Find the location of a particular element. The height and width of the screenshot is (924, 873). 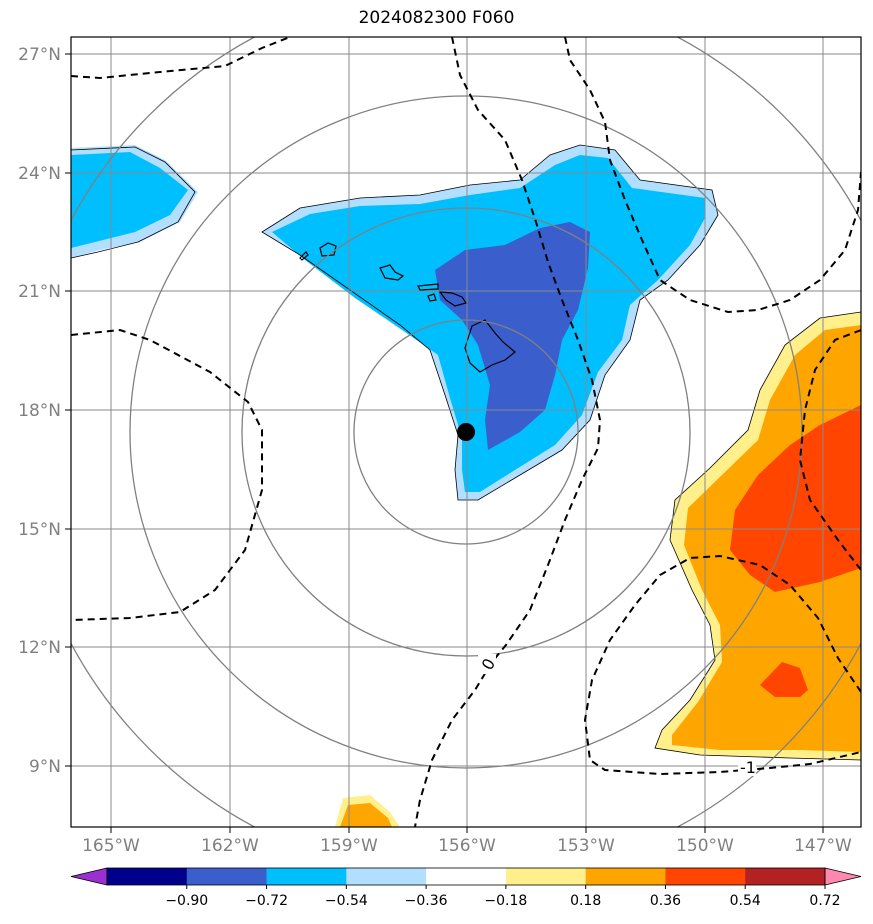

lon-tick-label: 162°W is located at coordinates (230, 846).